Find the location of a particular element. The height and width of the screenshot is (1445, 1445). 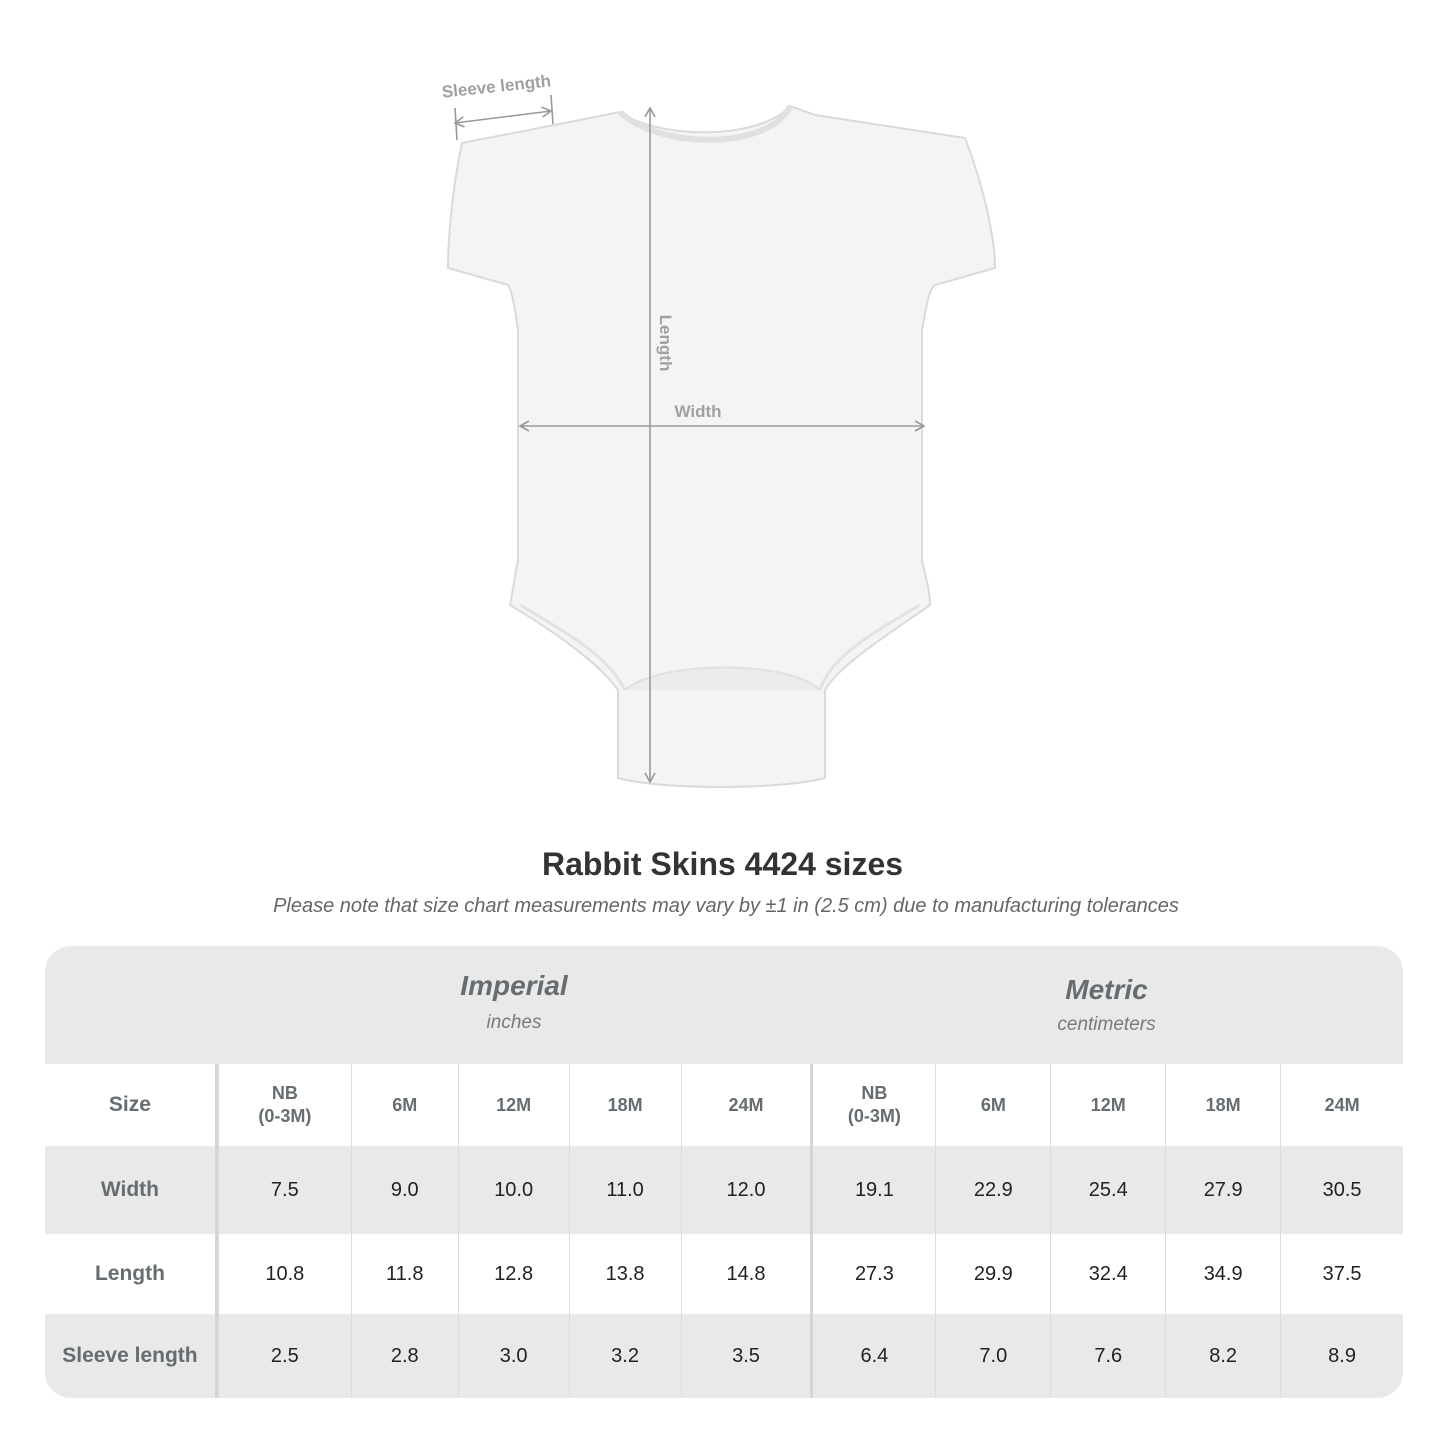

value-cell: 25.4 is located at coordinates (1107, 1190).